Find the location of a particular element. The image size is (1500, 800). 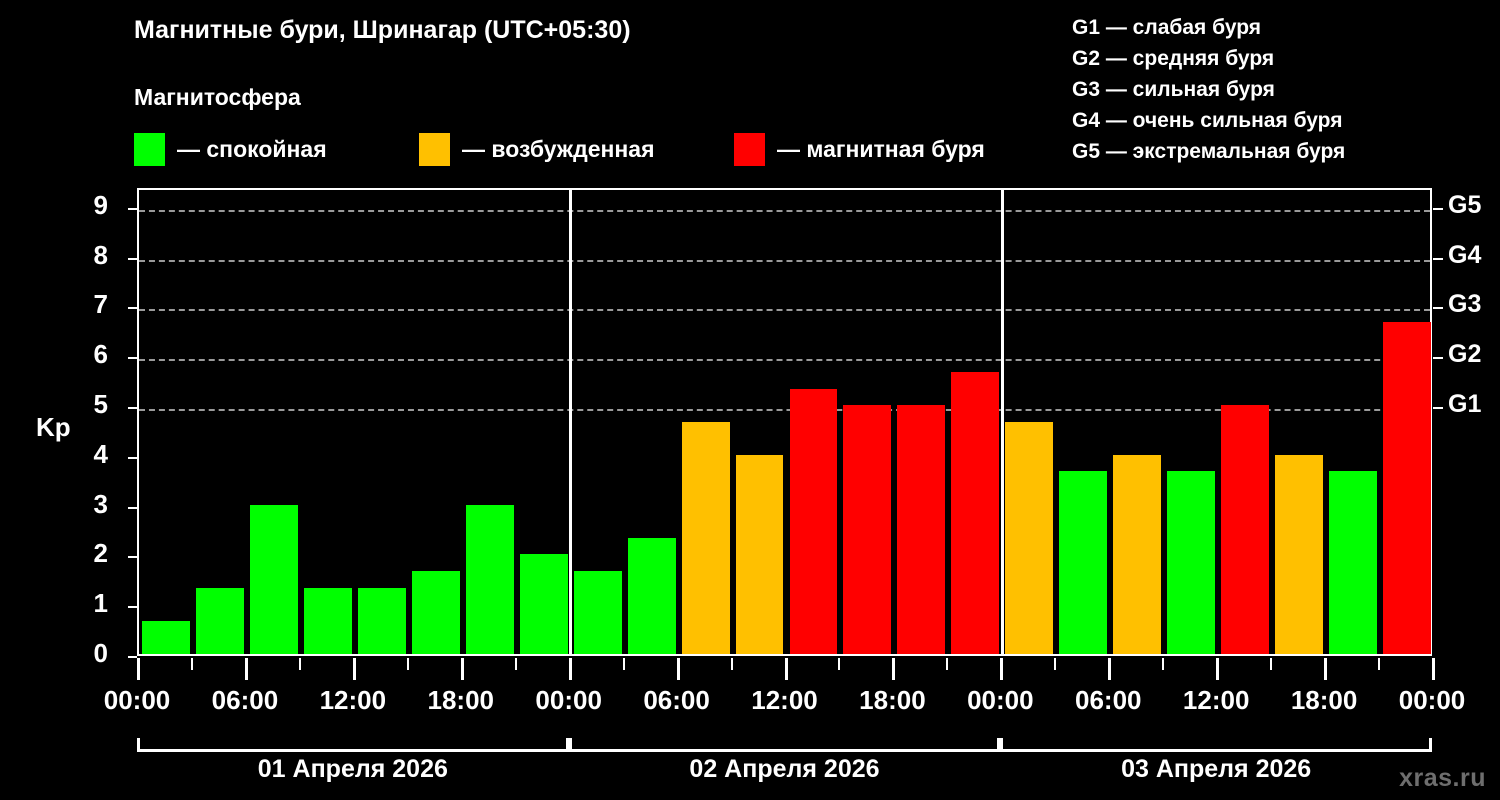

y-axis-title: Kp is located at coordinates (53, 427).